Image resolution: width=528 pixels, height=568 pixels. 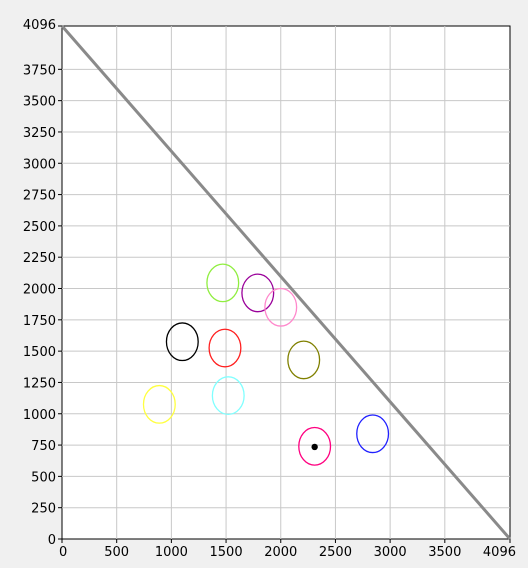 I want to click on x-tick-label: 2500, so click(x=335, y=552).